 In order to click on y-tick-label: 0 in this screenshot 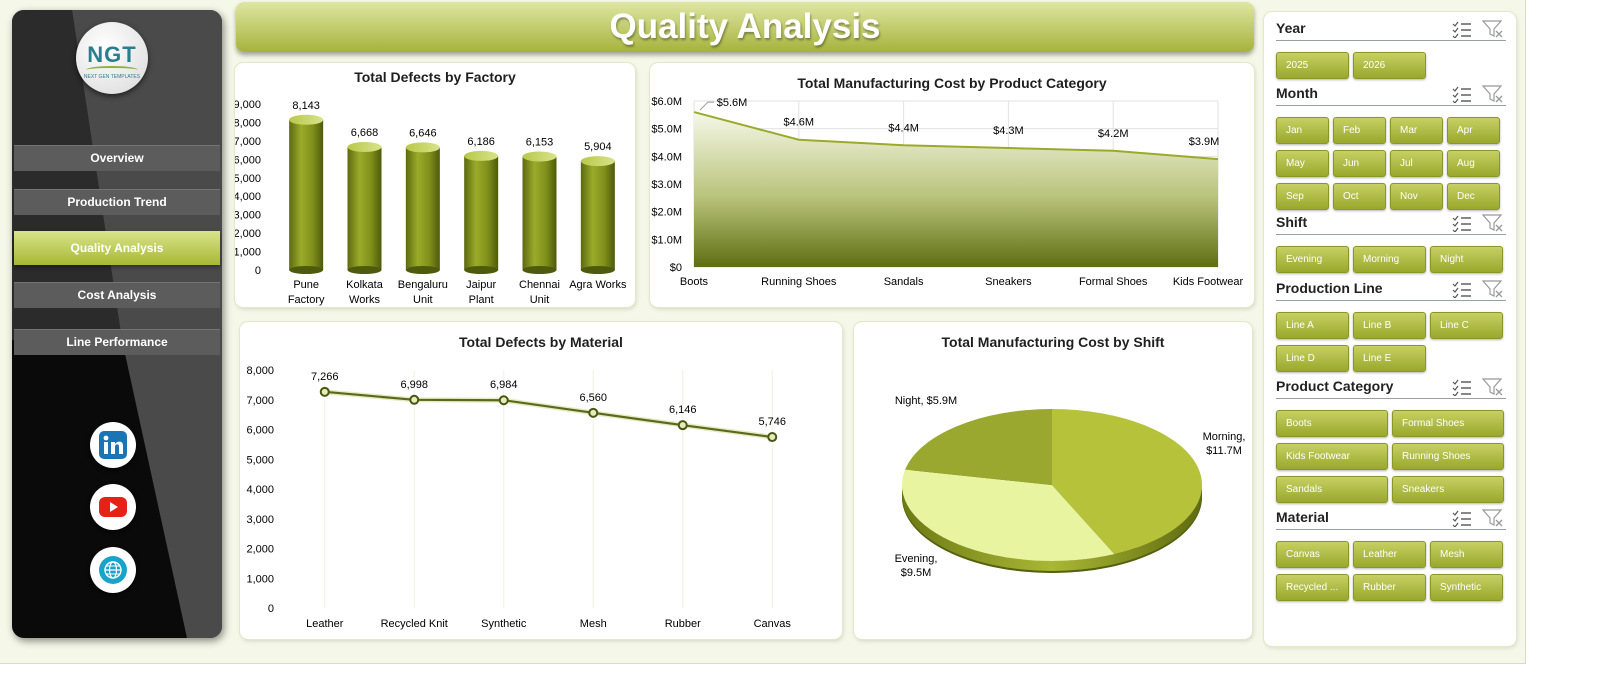, I will do `click(258, 271)`.